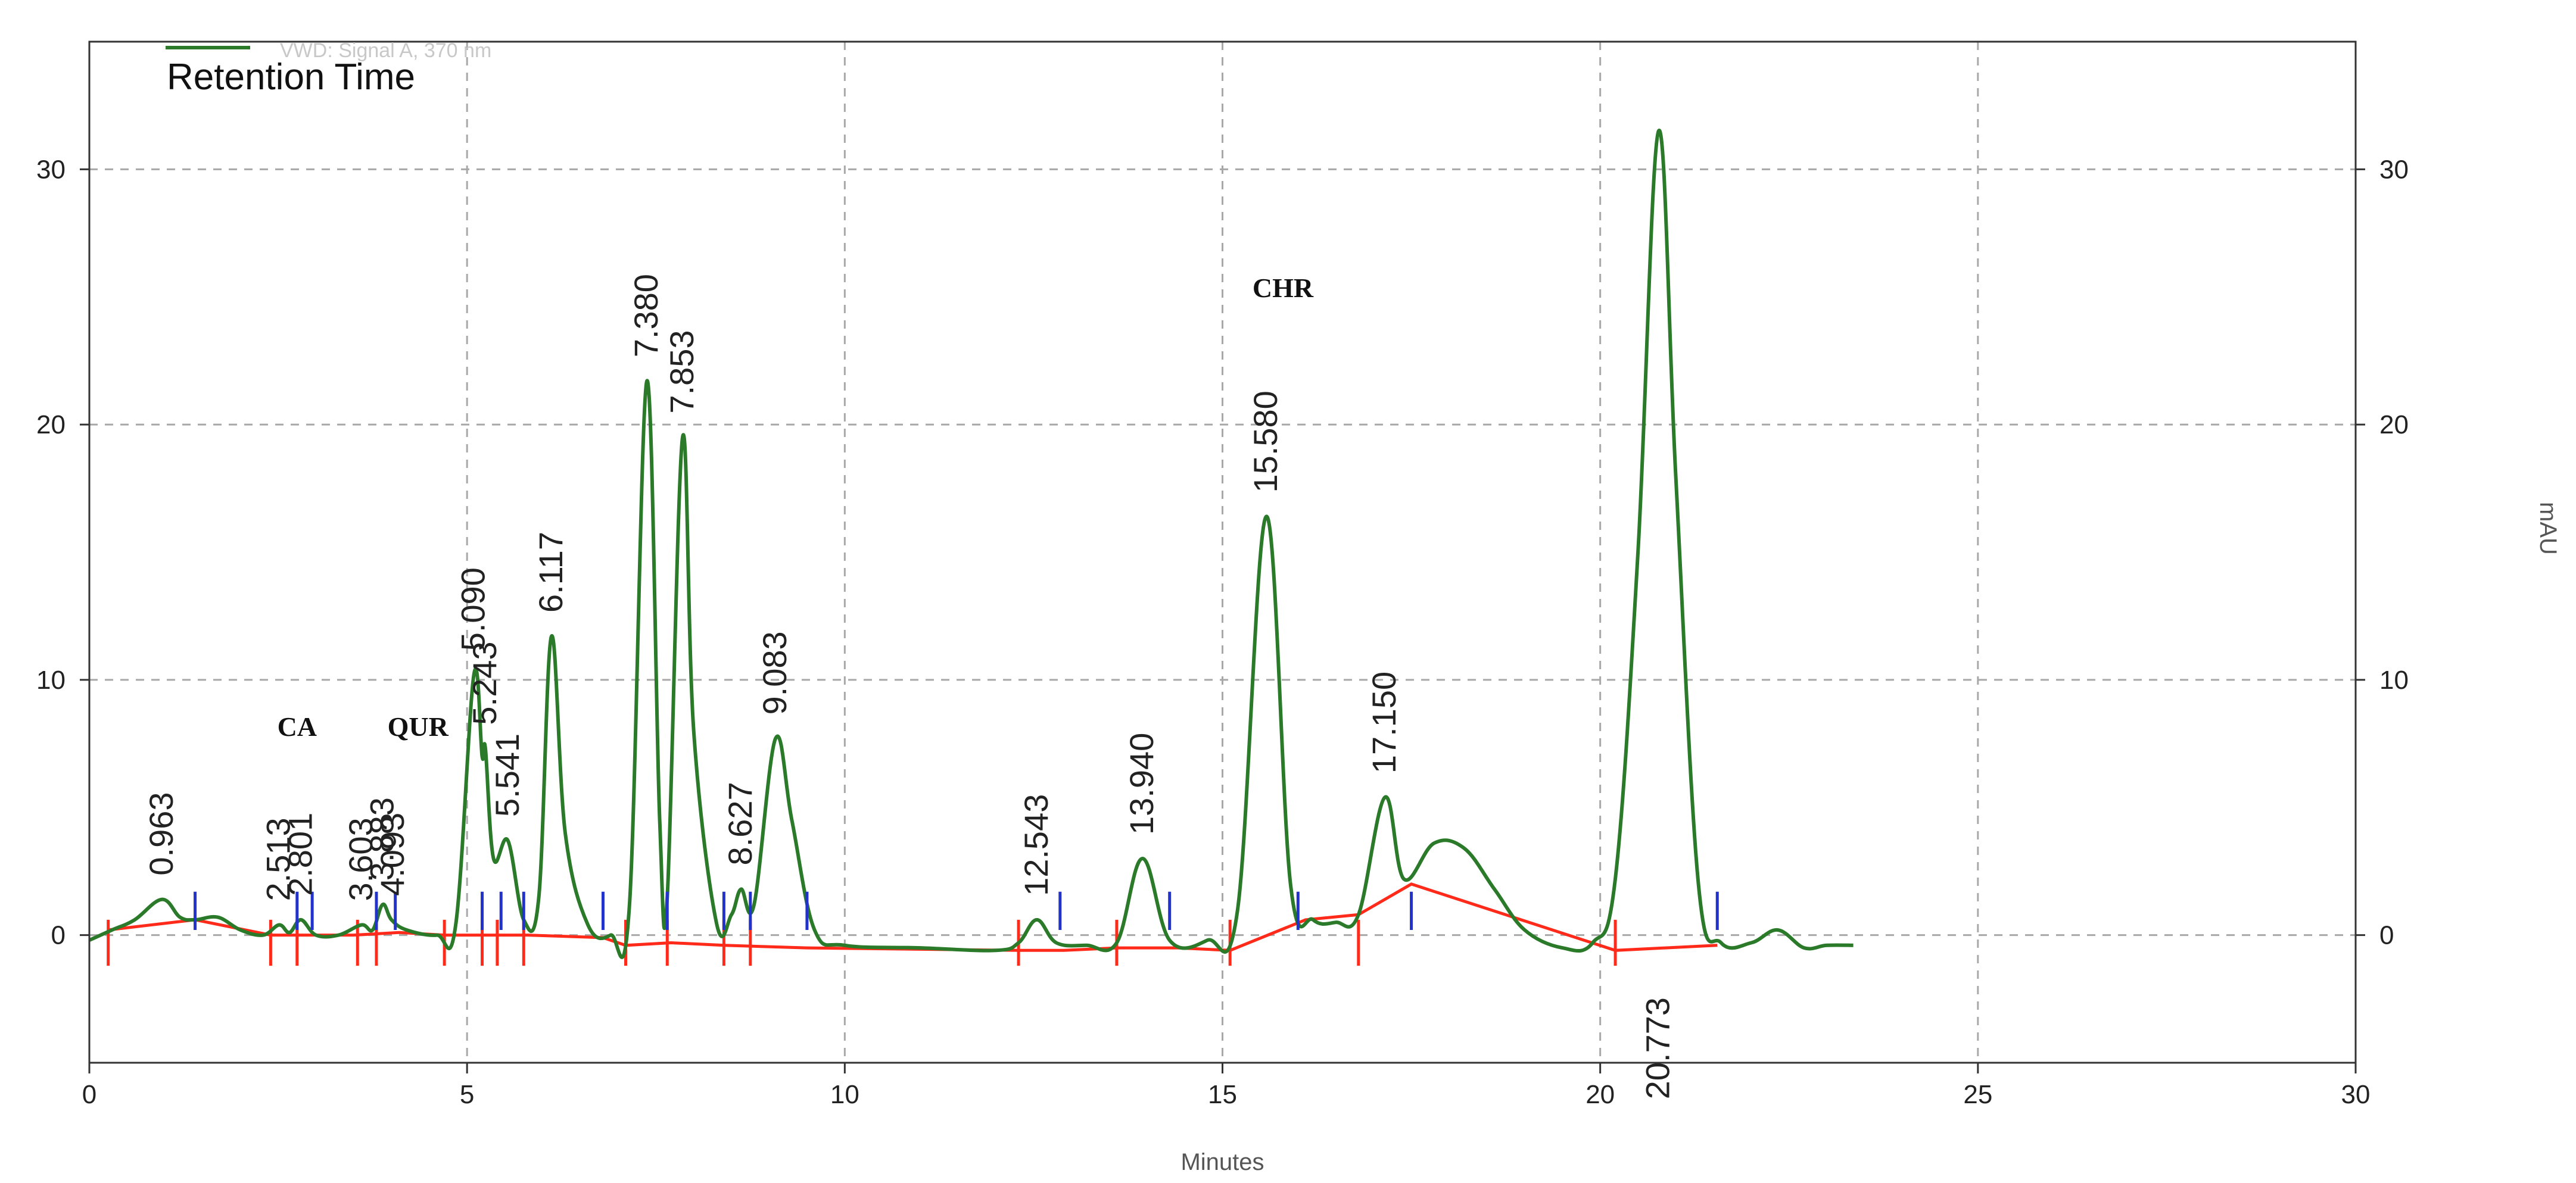 This screenshot has width=2576, height=1183. Describe the element at coordinates (1977, 1094) in the screenshot. I see `x-tick-label: 25` at that location.